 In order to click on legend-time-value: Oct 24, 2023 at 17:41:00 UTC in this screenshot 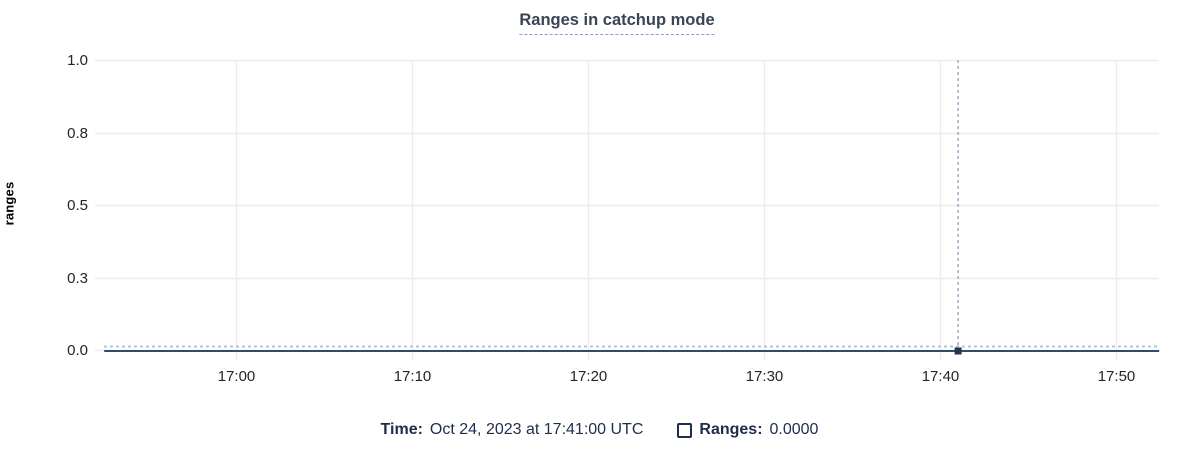, I will do `click(536, 429)`.